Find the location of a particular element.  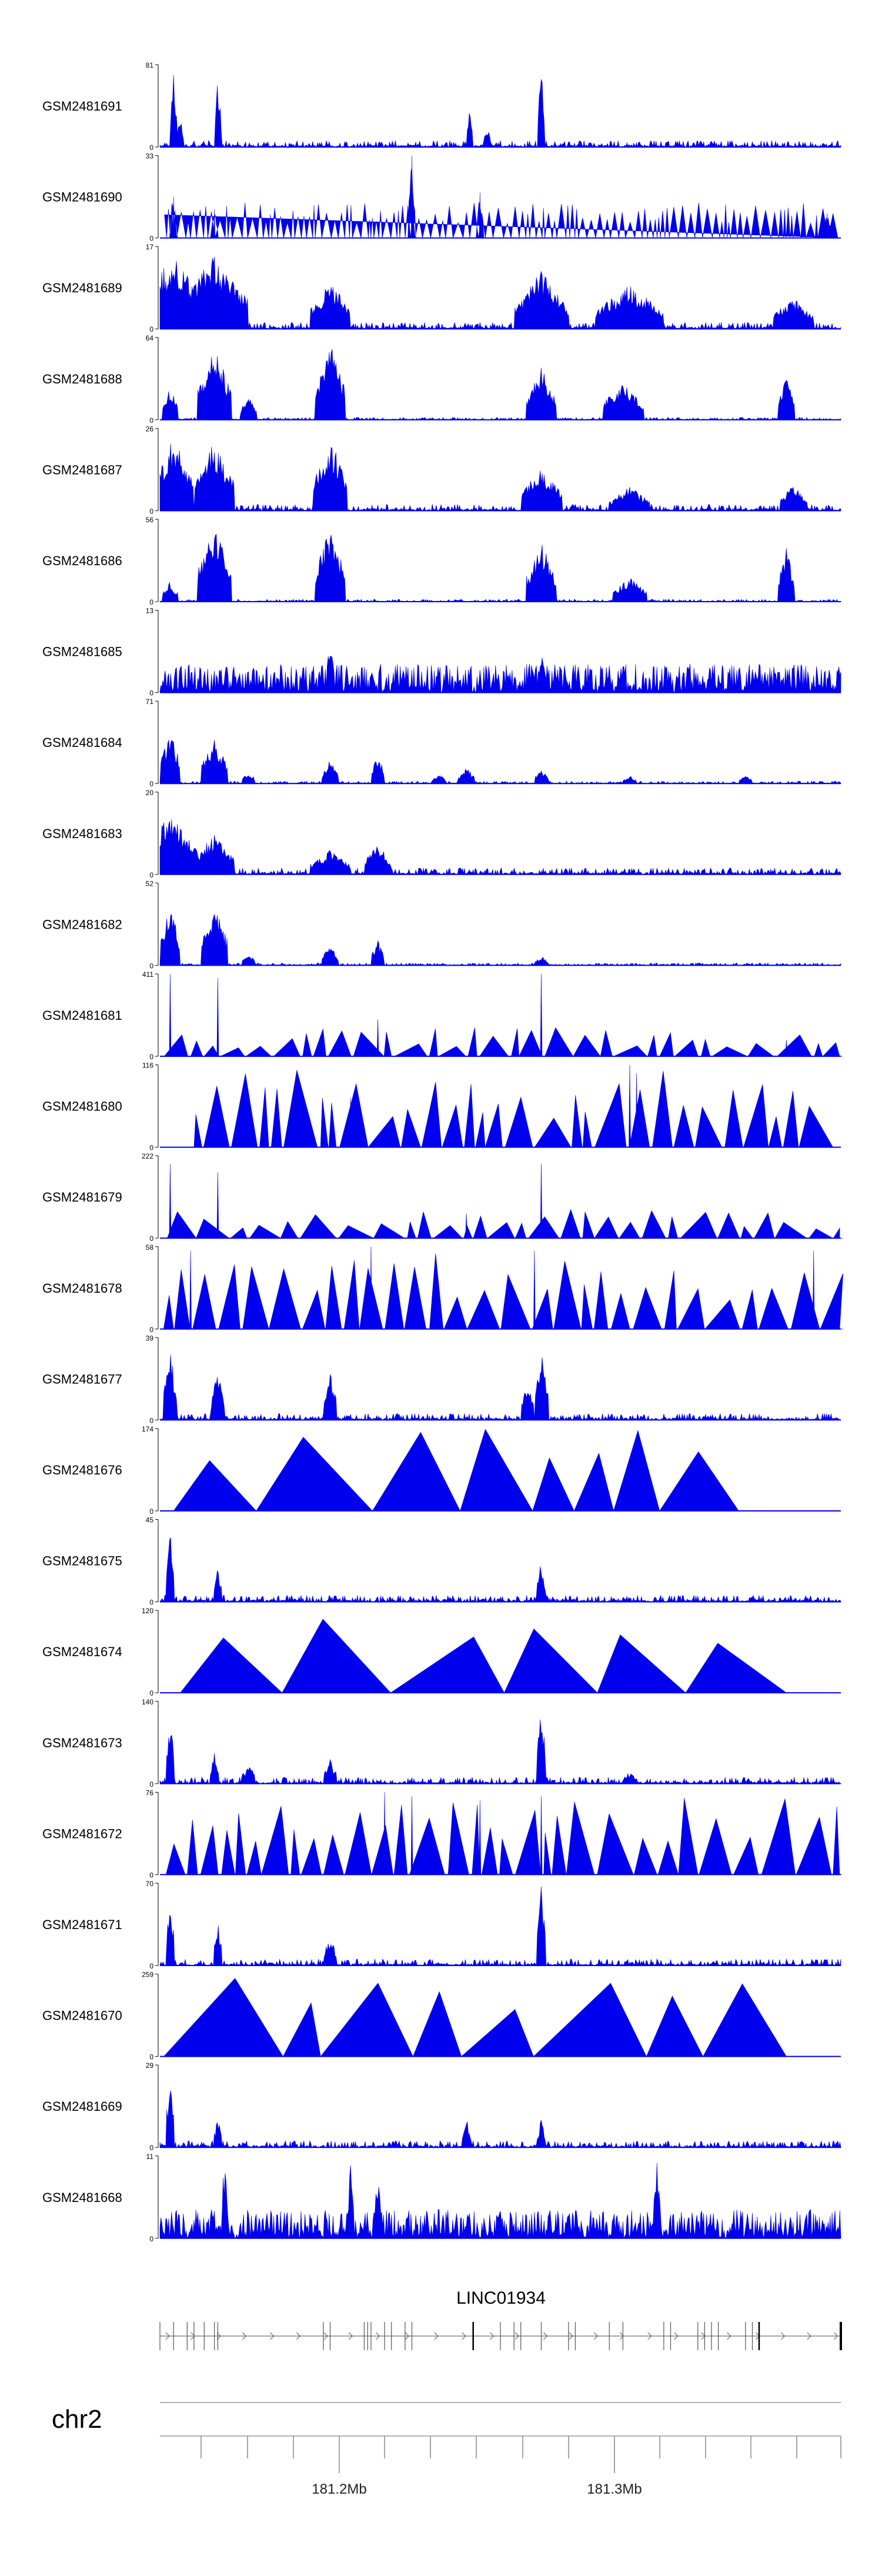

track-GSM2481687: GSM2481687 26 0 is located at coordinates (441, 470).